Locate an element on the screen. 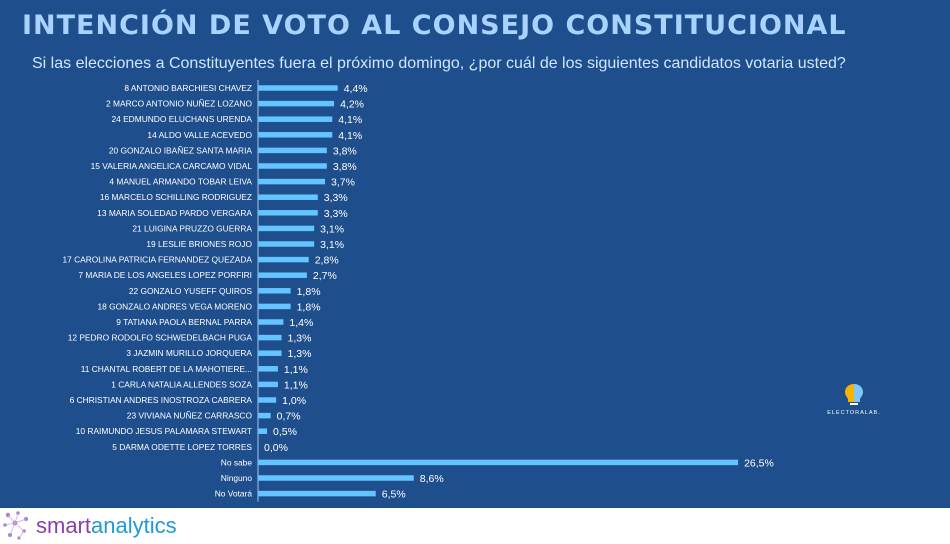  logo-text: ELECTORALAB. is located at coordinates (854, 413).